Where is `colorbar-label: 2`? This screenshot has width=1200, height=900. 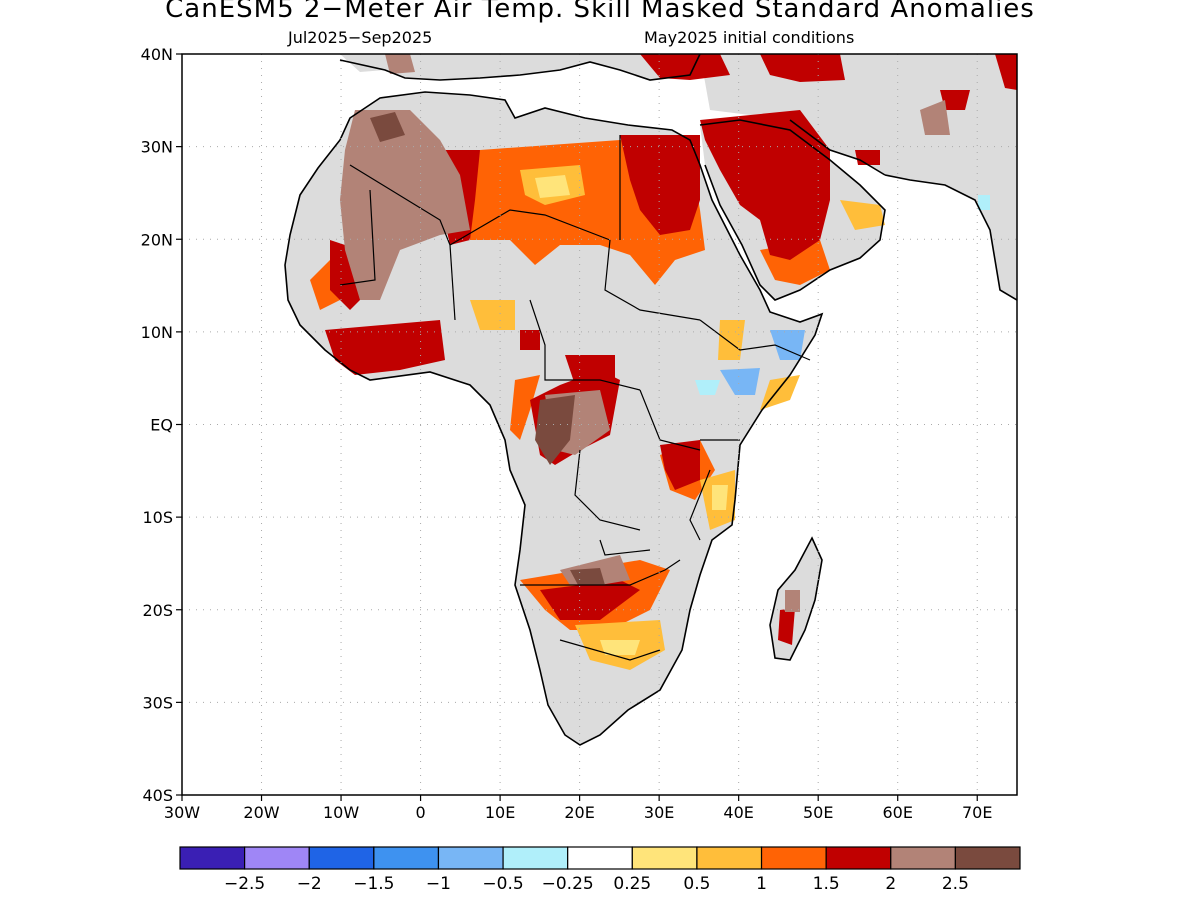
colorbar-label: 2 is located at coordinates (890, 884).